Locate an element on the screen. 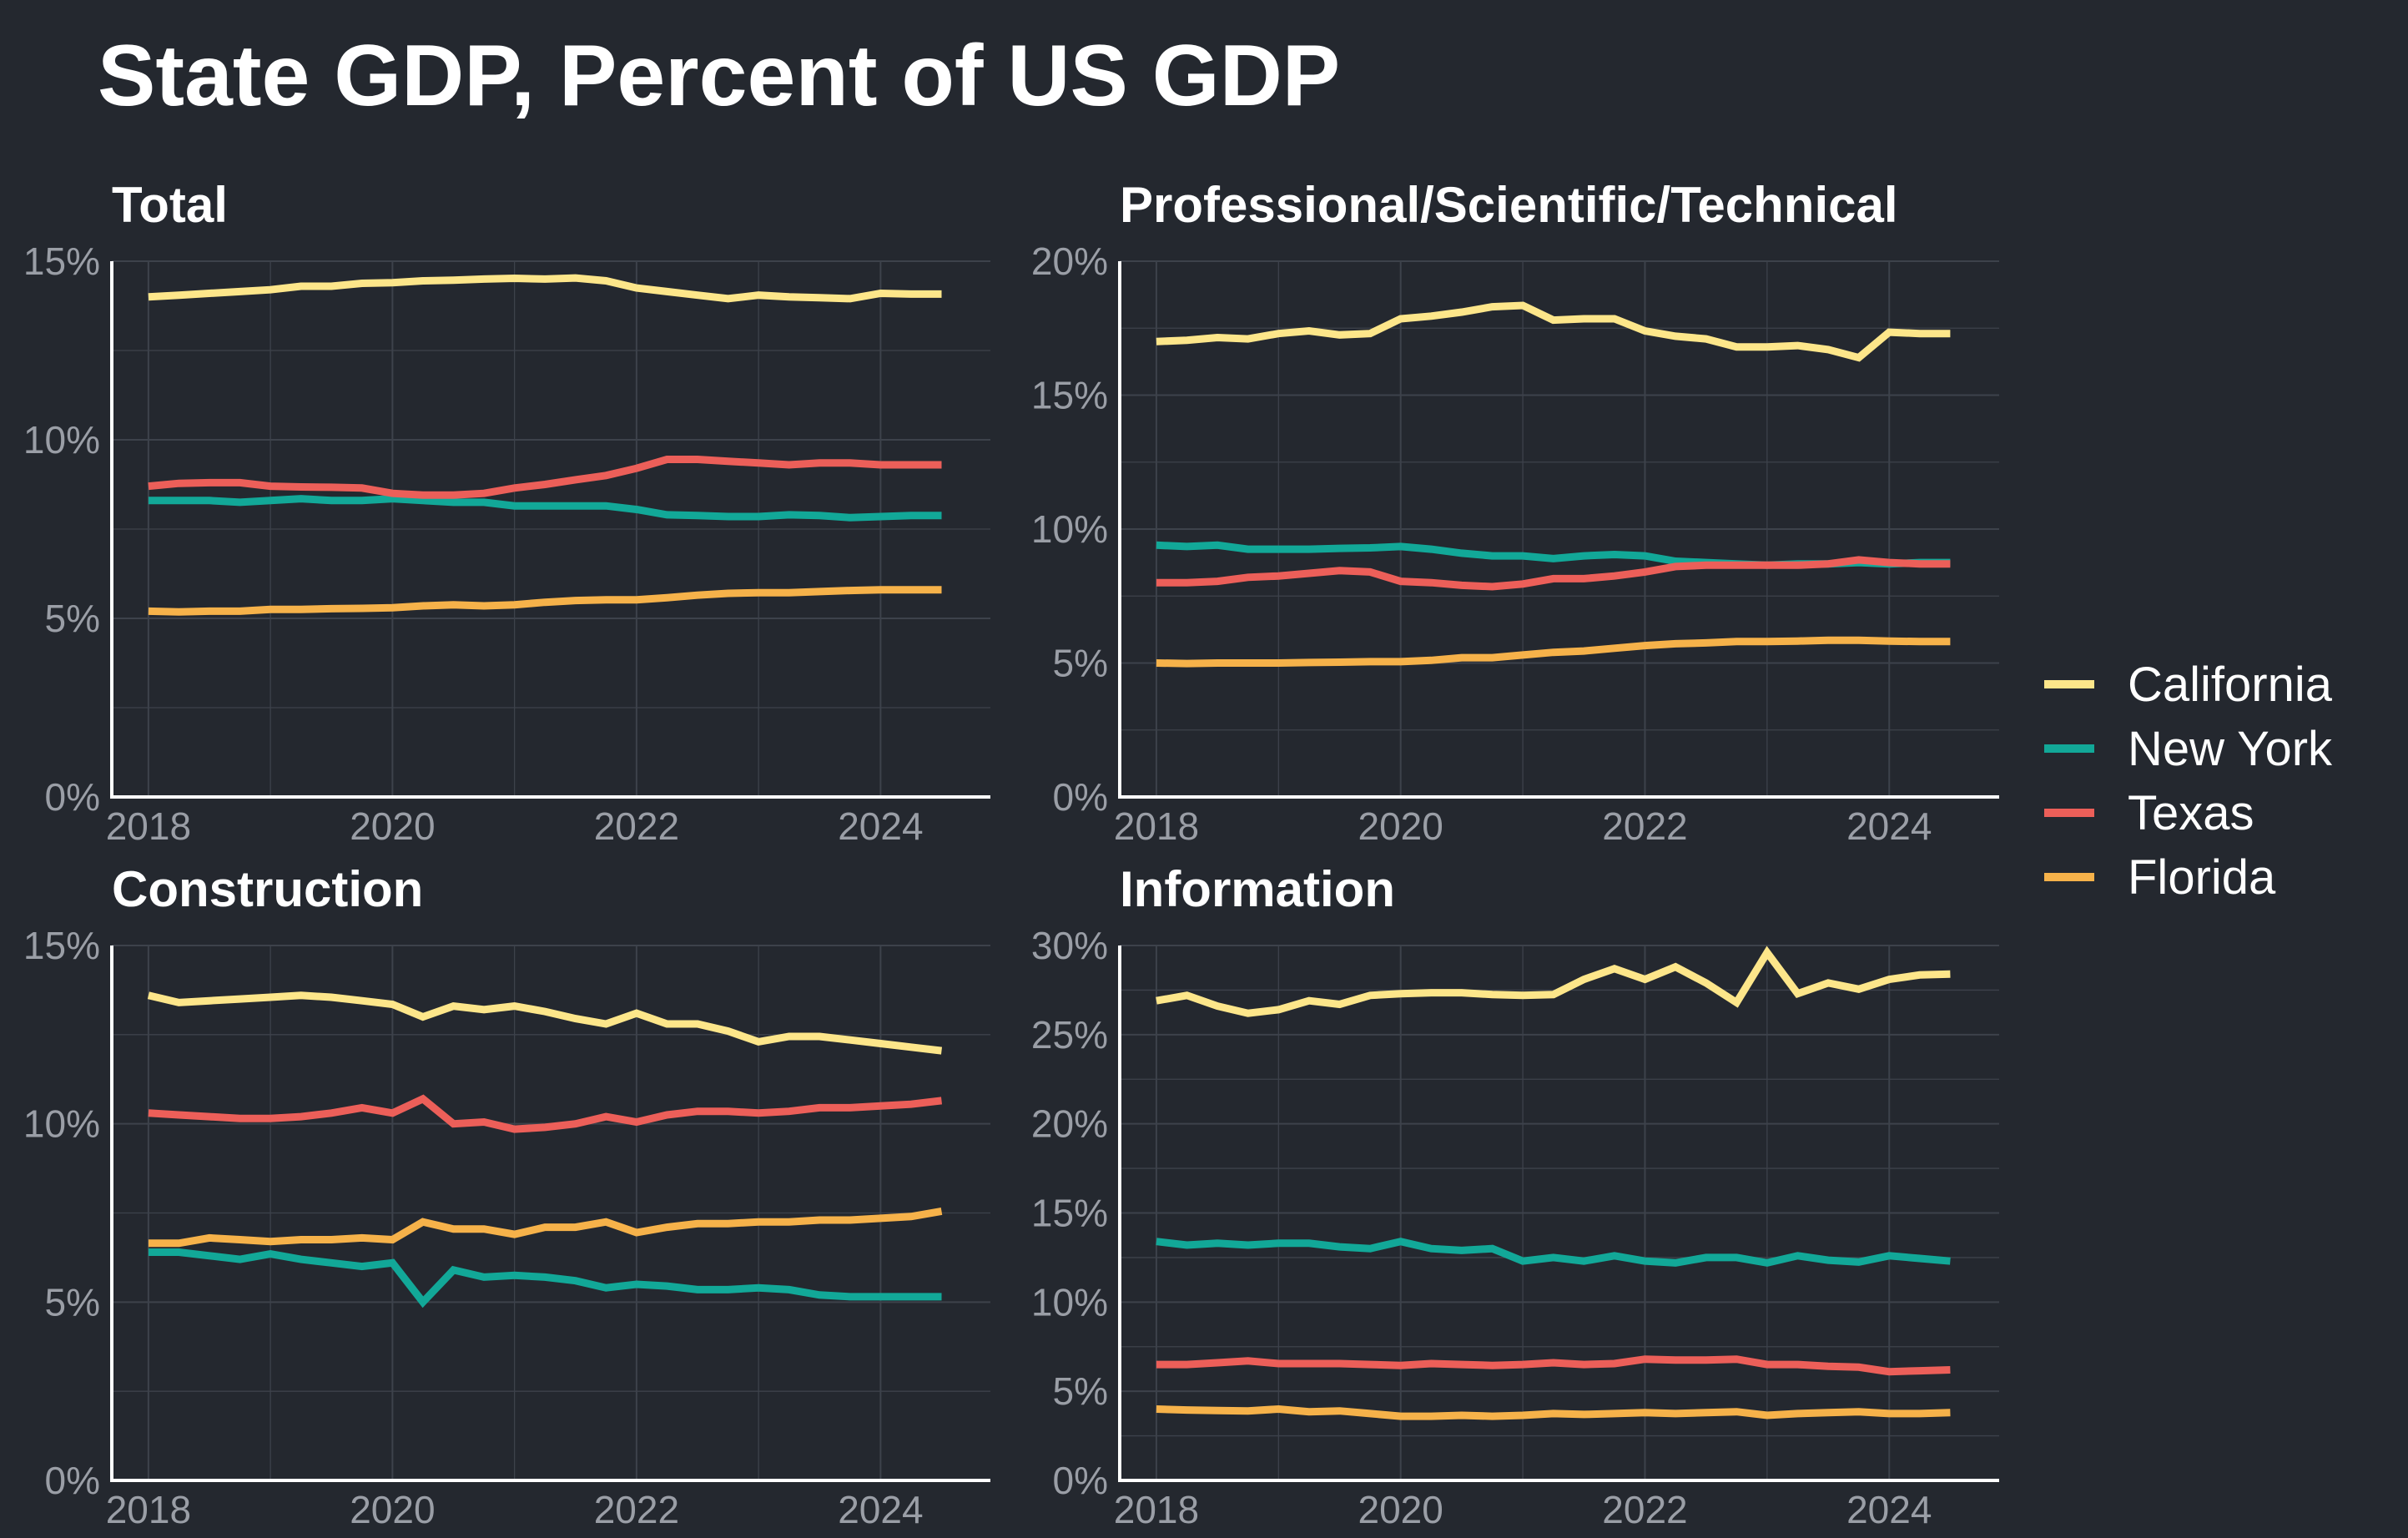  legend-item-new-york: New York is located at coordinates (2188, 749).